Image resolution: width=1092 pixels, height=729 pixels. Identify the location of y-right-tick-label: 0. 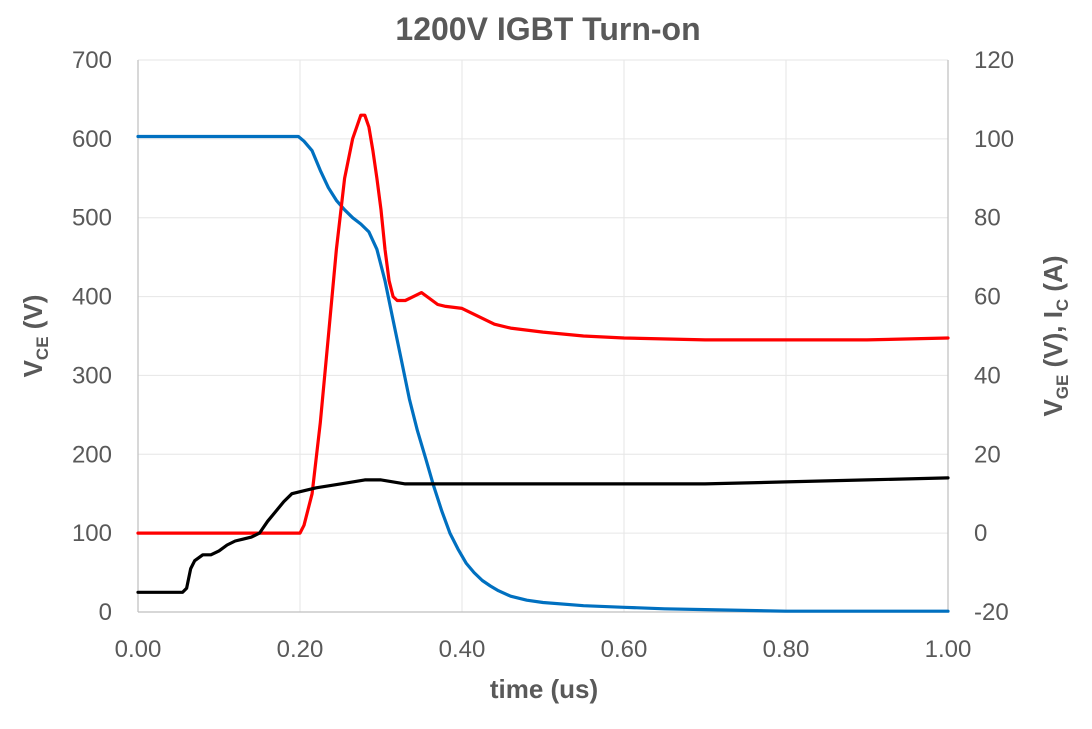
(980, 533).